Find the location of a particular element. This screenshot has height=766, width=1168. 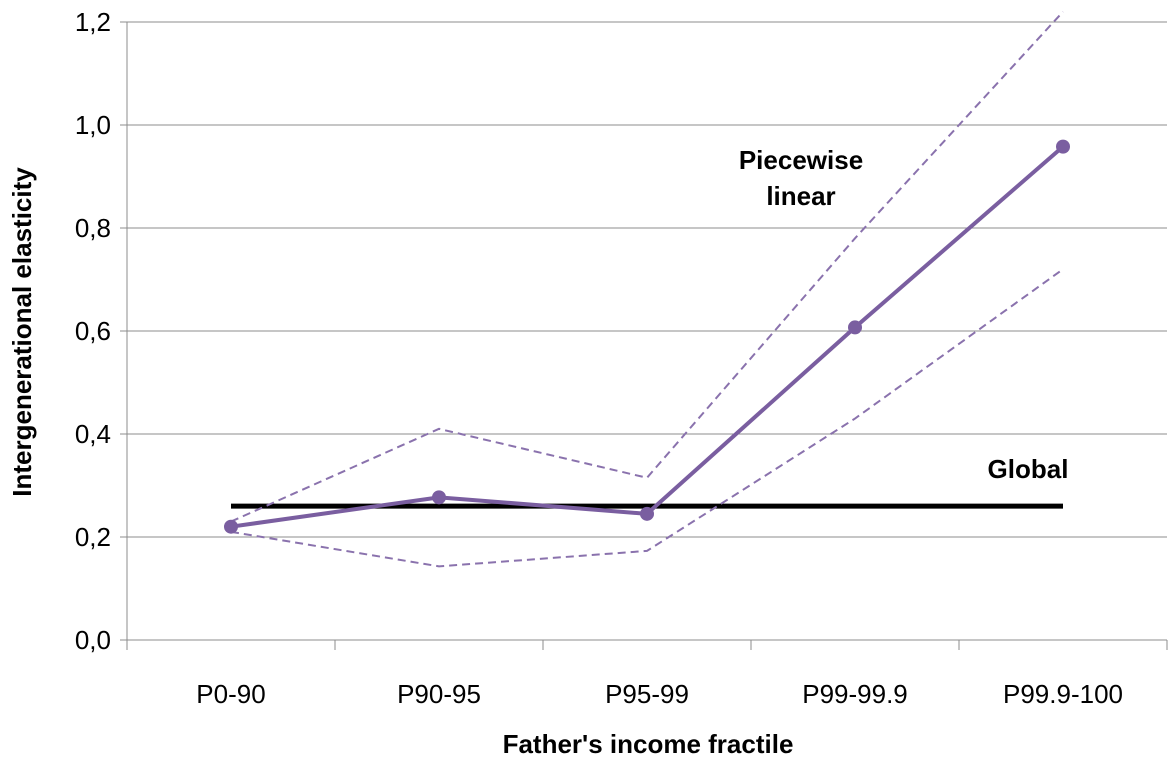

y-tick-label: 0,0 is located at coordinates (93, 640).